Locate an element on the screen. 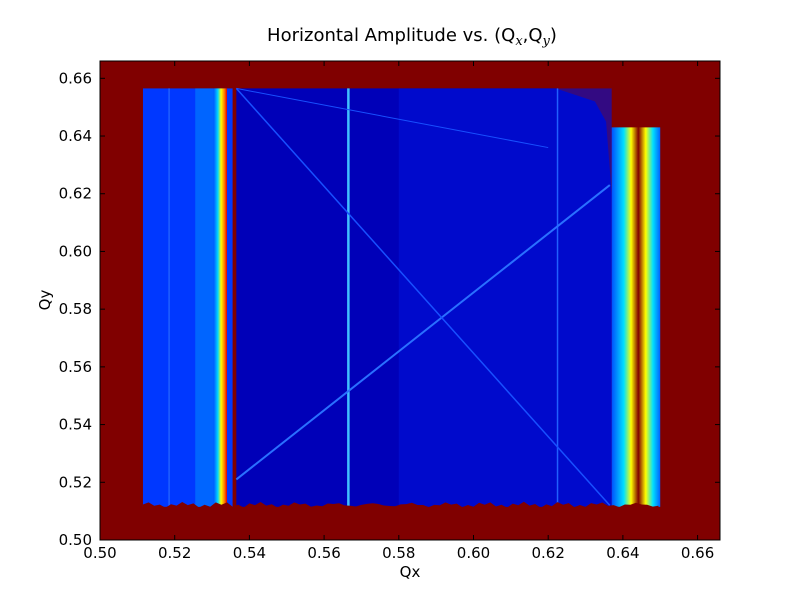 Image resolution: width=800 pixels, height=600 pixels. x-tick-label: 0.54 is located at coordinates (249, 553).